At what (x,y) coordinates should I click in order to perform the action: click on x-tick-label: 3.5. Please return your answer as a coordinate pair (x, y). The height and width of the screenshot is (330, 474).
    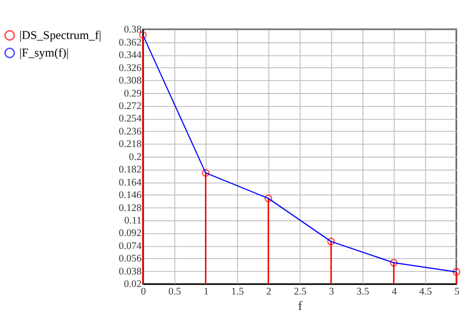
    Looking at the image, I should click on (363, 292).